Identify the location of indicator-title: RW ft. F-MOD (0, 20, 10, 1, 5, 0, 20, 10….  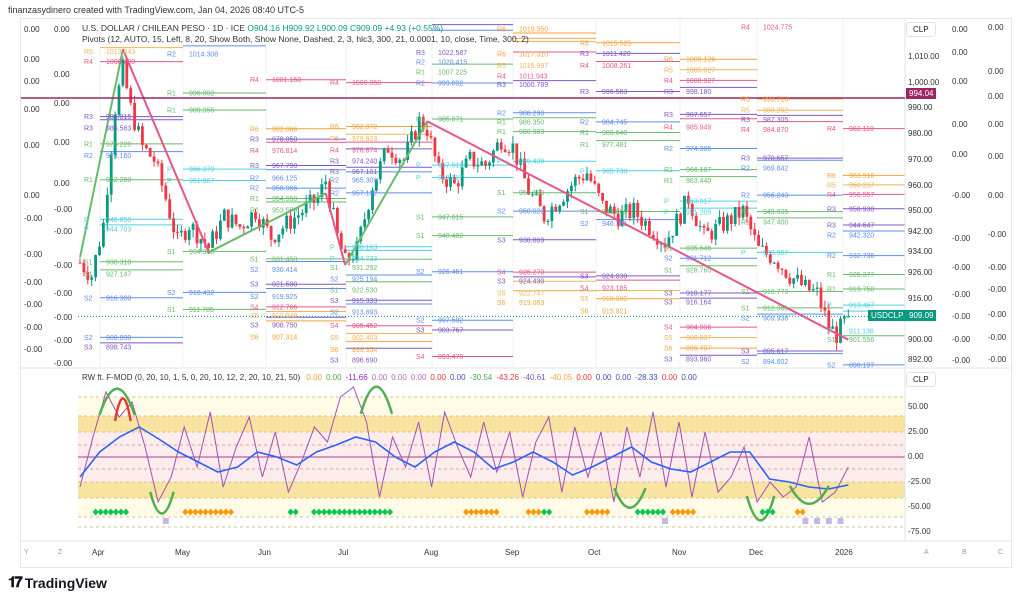
(191, 377).